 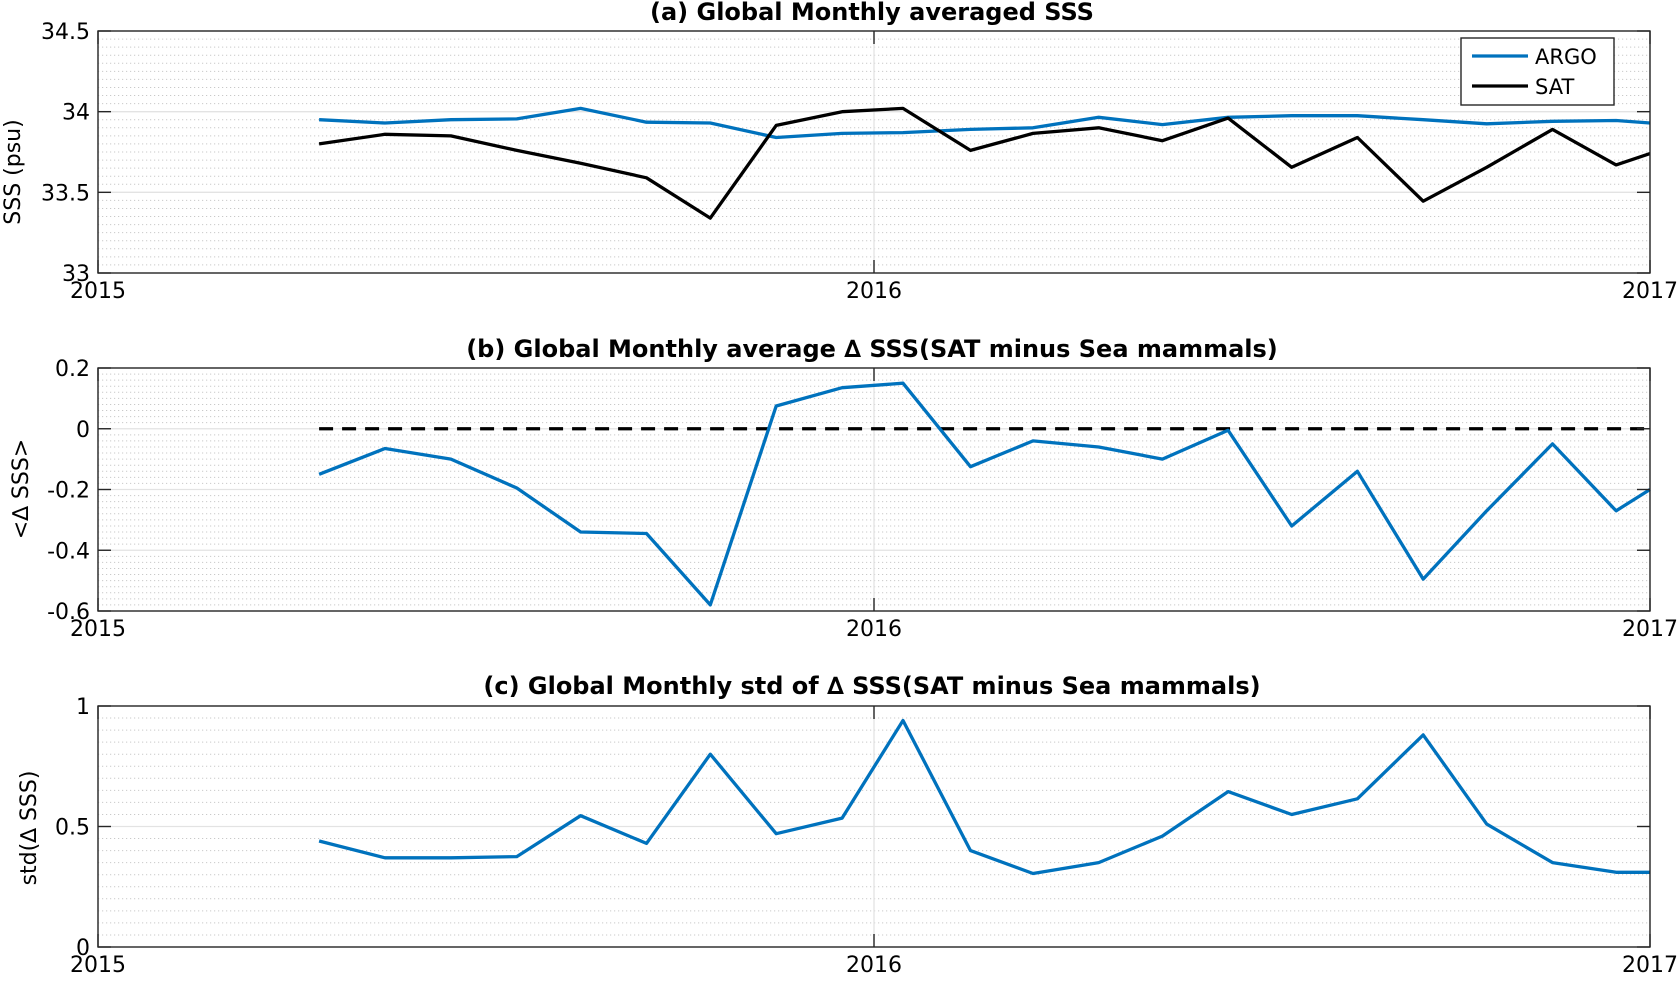 I want to click on panel-a-title: (a) Global Monthly averaged SSS, so click(x=872, y=13).